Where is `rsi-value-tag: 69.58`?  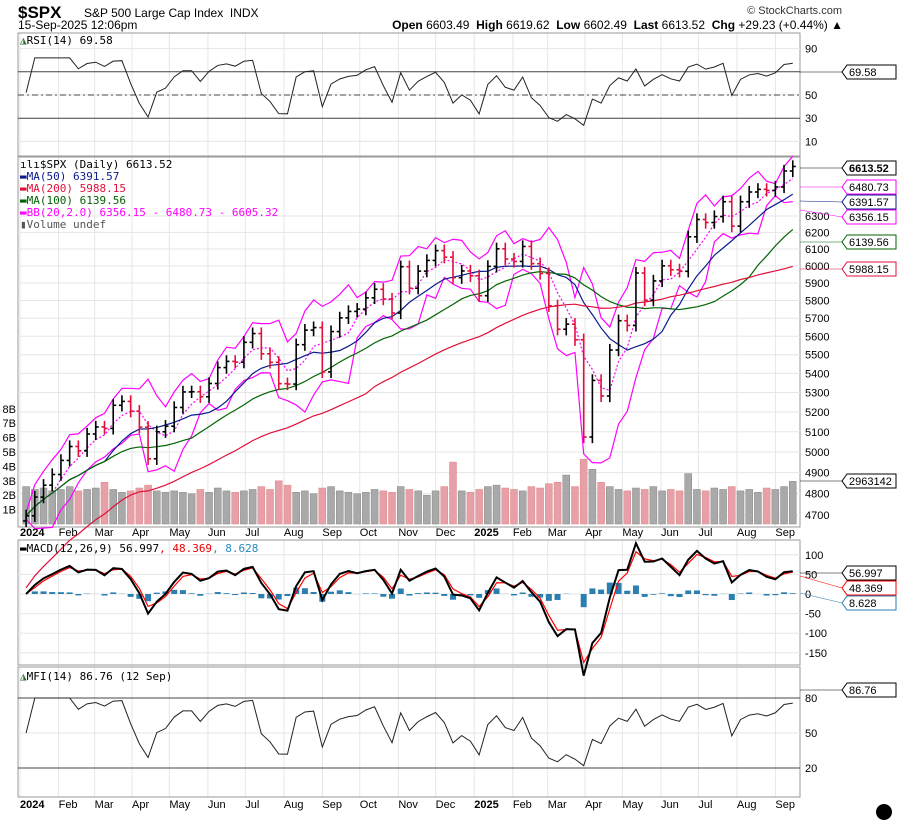
rsi-value-tag: 69.58 is located at coordinates (848, 72).